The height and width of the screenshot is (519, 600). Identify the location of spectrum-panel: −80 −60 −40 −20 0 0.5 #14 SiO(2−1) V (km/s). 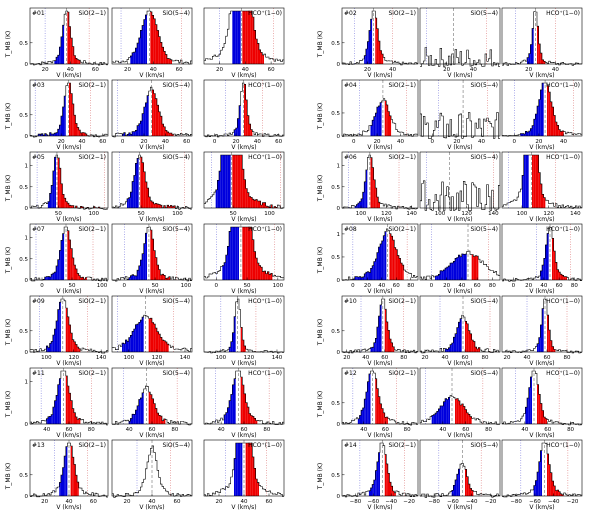
(375, 475).